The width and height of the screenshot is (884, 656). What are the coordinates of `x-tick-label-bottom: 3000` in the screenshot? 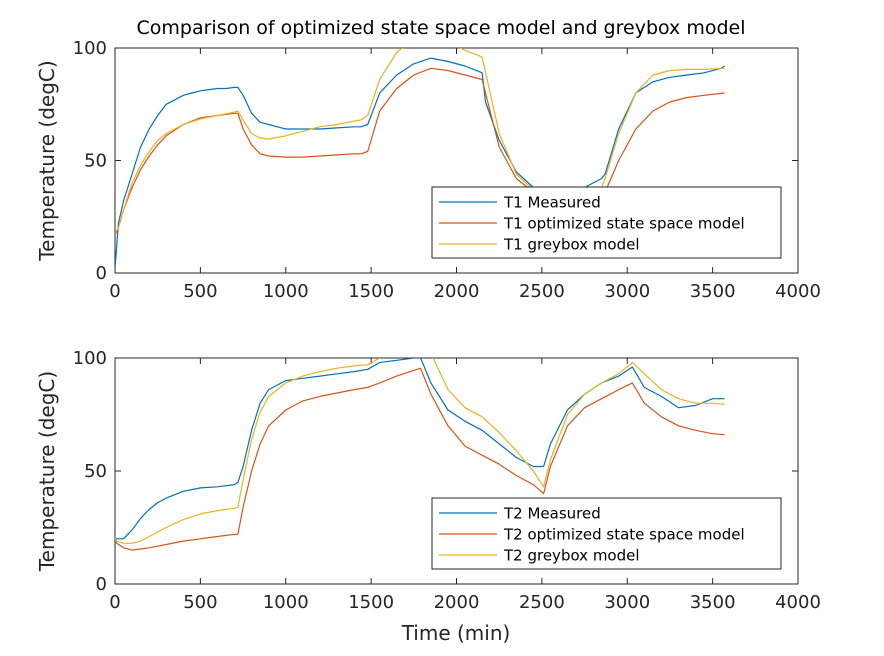 It's located at (627, 602).